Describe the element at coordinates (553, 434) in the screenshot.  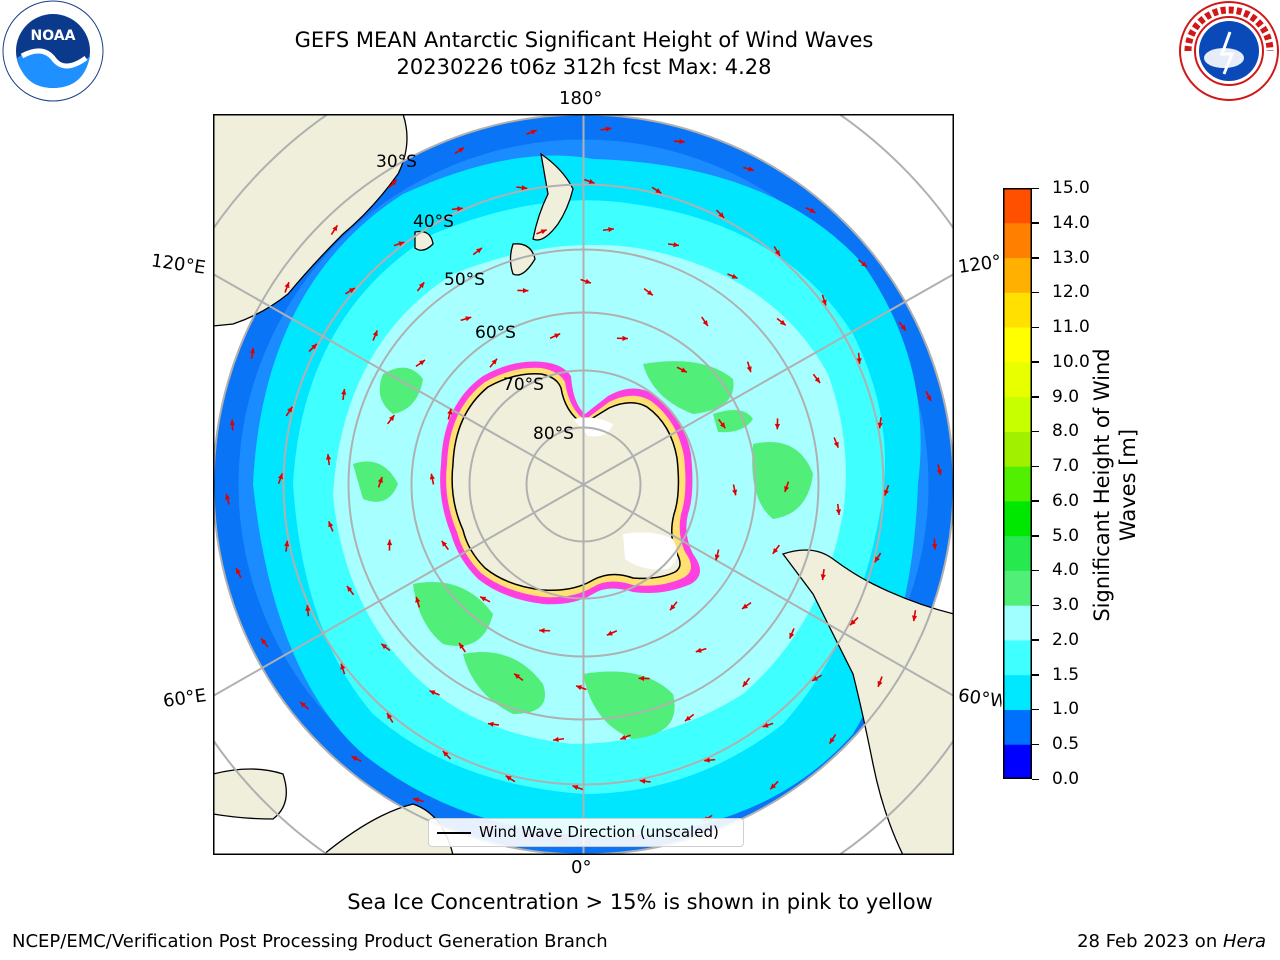
I see `lat-label-80s: 80°S` at that location.